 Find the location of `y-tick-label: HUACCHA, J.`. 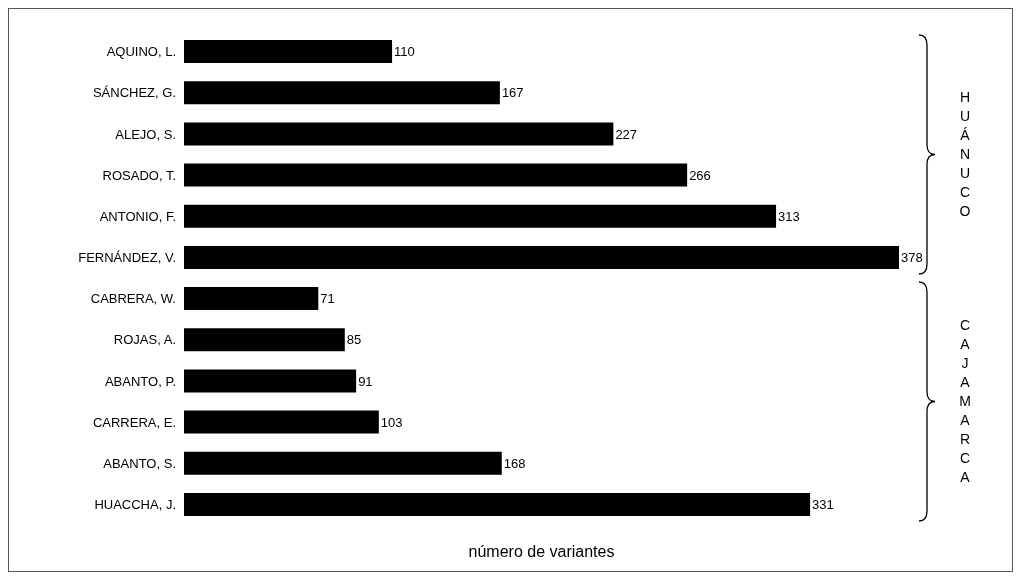

y-tick-label: HUACCHA, J. is located at coordinates (135, 505).